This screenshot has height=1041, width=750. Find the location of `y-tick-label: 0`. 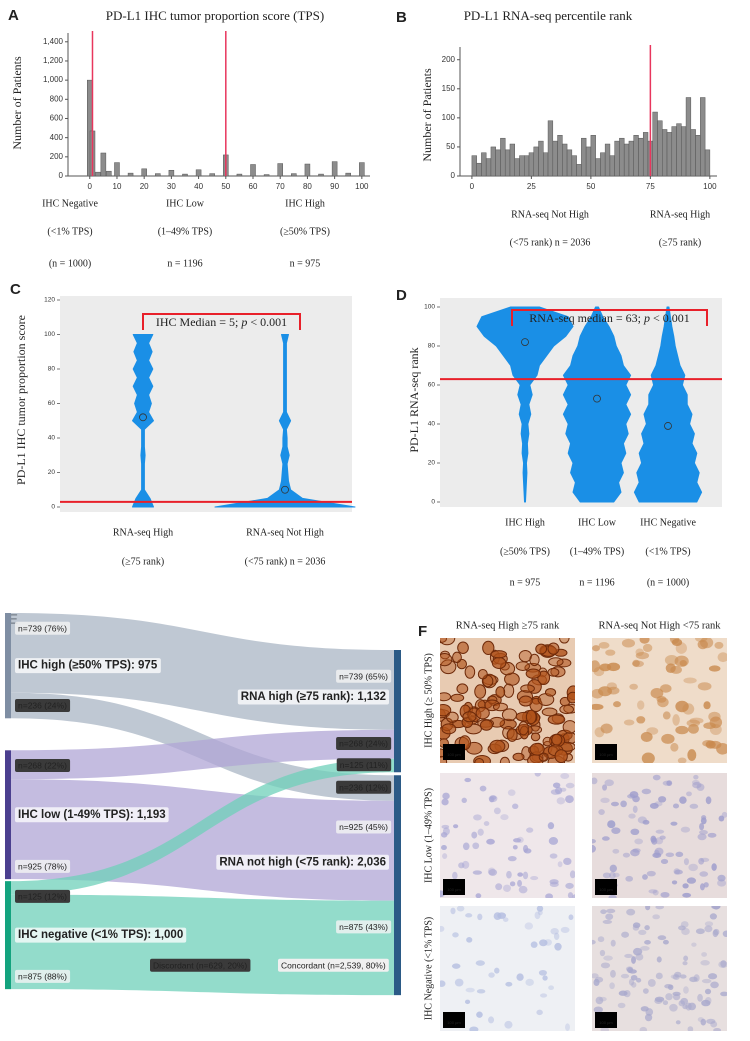

y-tick-label: 0 is located at coordinates (53, 507).